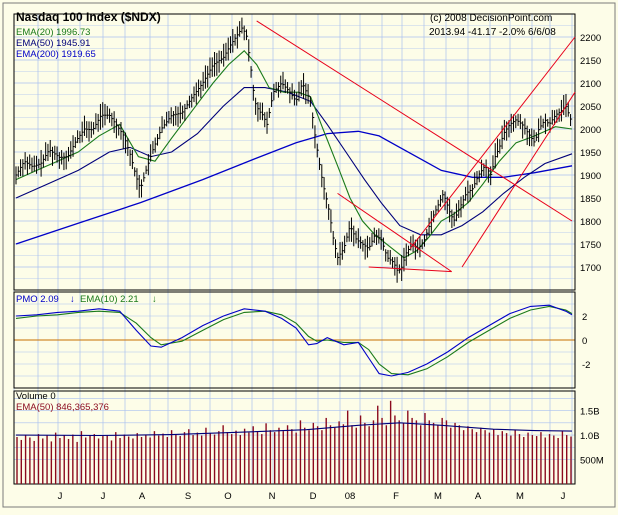 The image size is (618, 515). What do you see at coordinates (272, 496) in the screenshot?
I see `x-tick-label: N` at bounding box center [272, 496].